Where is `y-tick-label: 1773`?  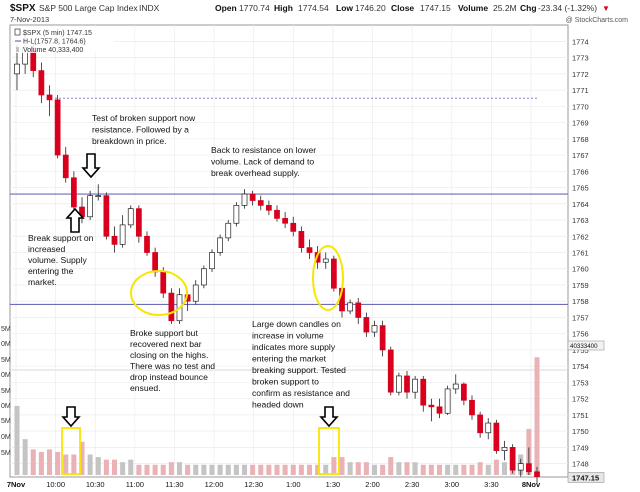
y-tick-label: 1773 is located at coordinates (580, 58).